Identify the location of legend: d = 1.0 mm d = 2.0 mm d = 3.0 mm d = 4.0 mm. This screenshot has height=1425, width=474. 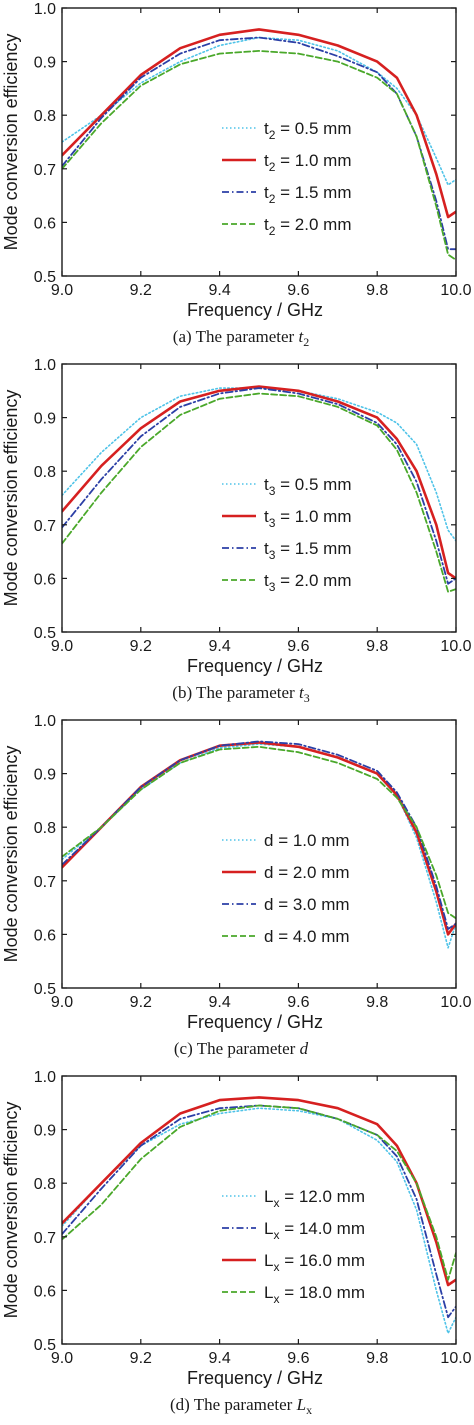
(286, 888).